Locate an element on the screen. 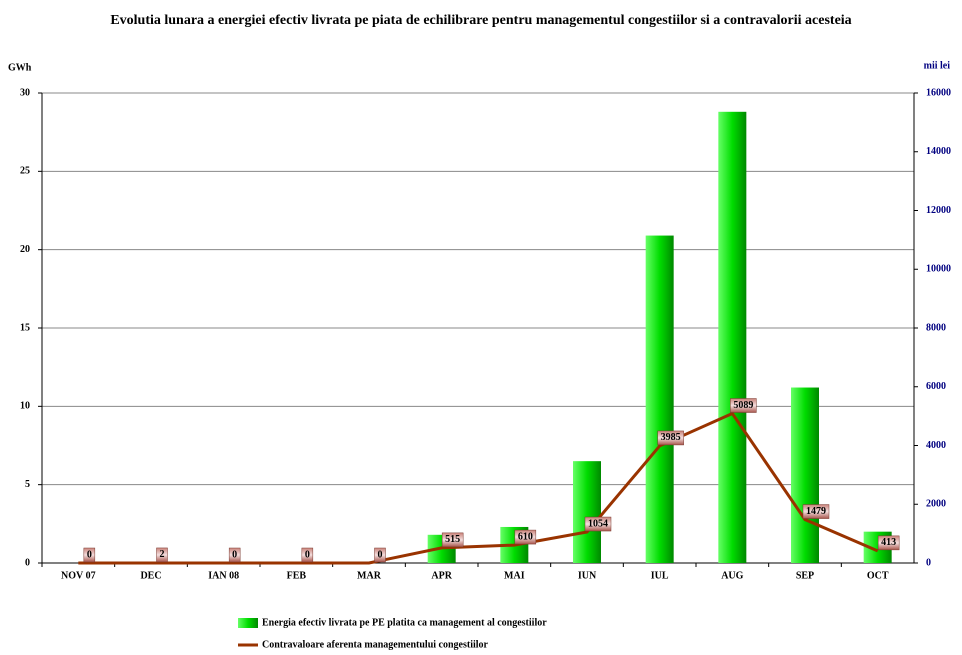 This screenshot has height=655, width=962. y2-axis-label: mii lei is located at coordinates (937, 65).